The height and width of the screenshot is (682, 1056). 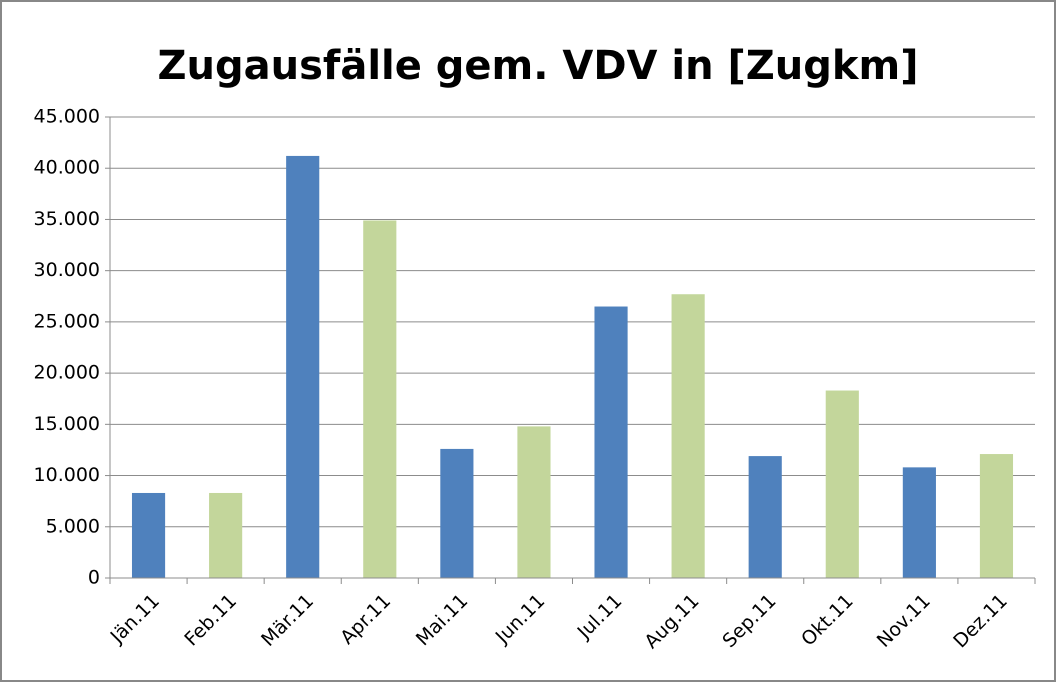 What do you see at coordinates (67, 424) in the screenshot?
I see `y-tick-label: 15.000` at bounding box center [67, 424].